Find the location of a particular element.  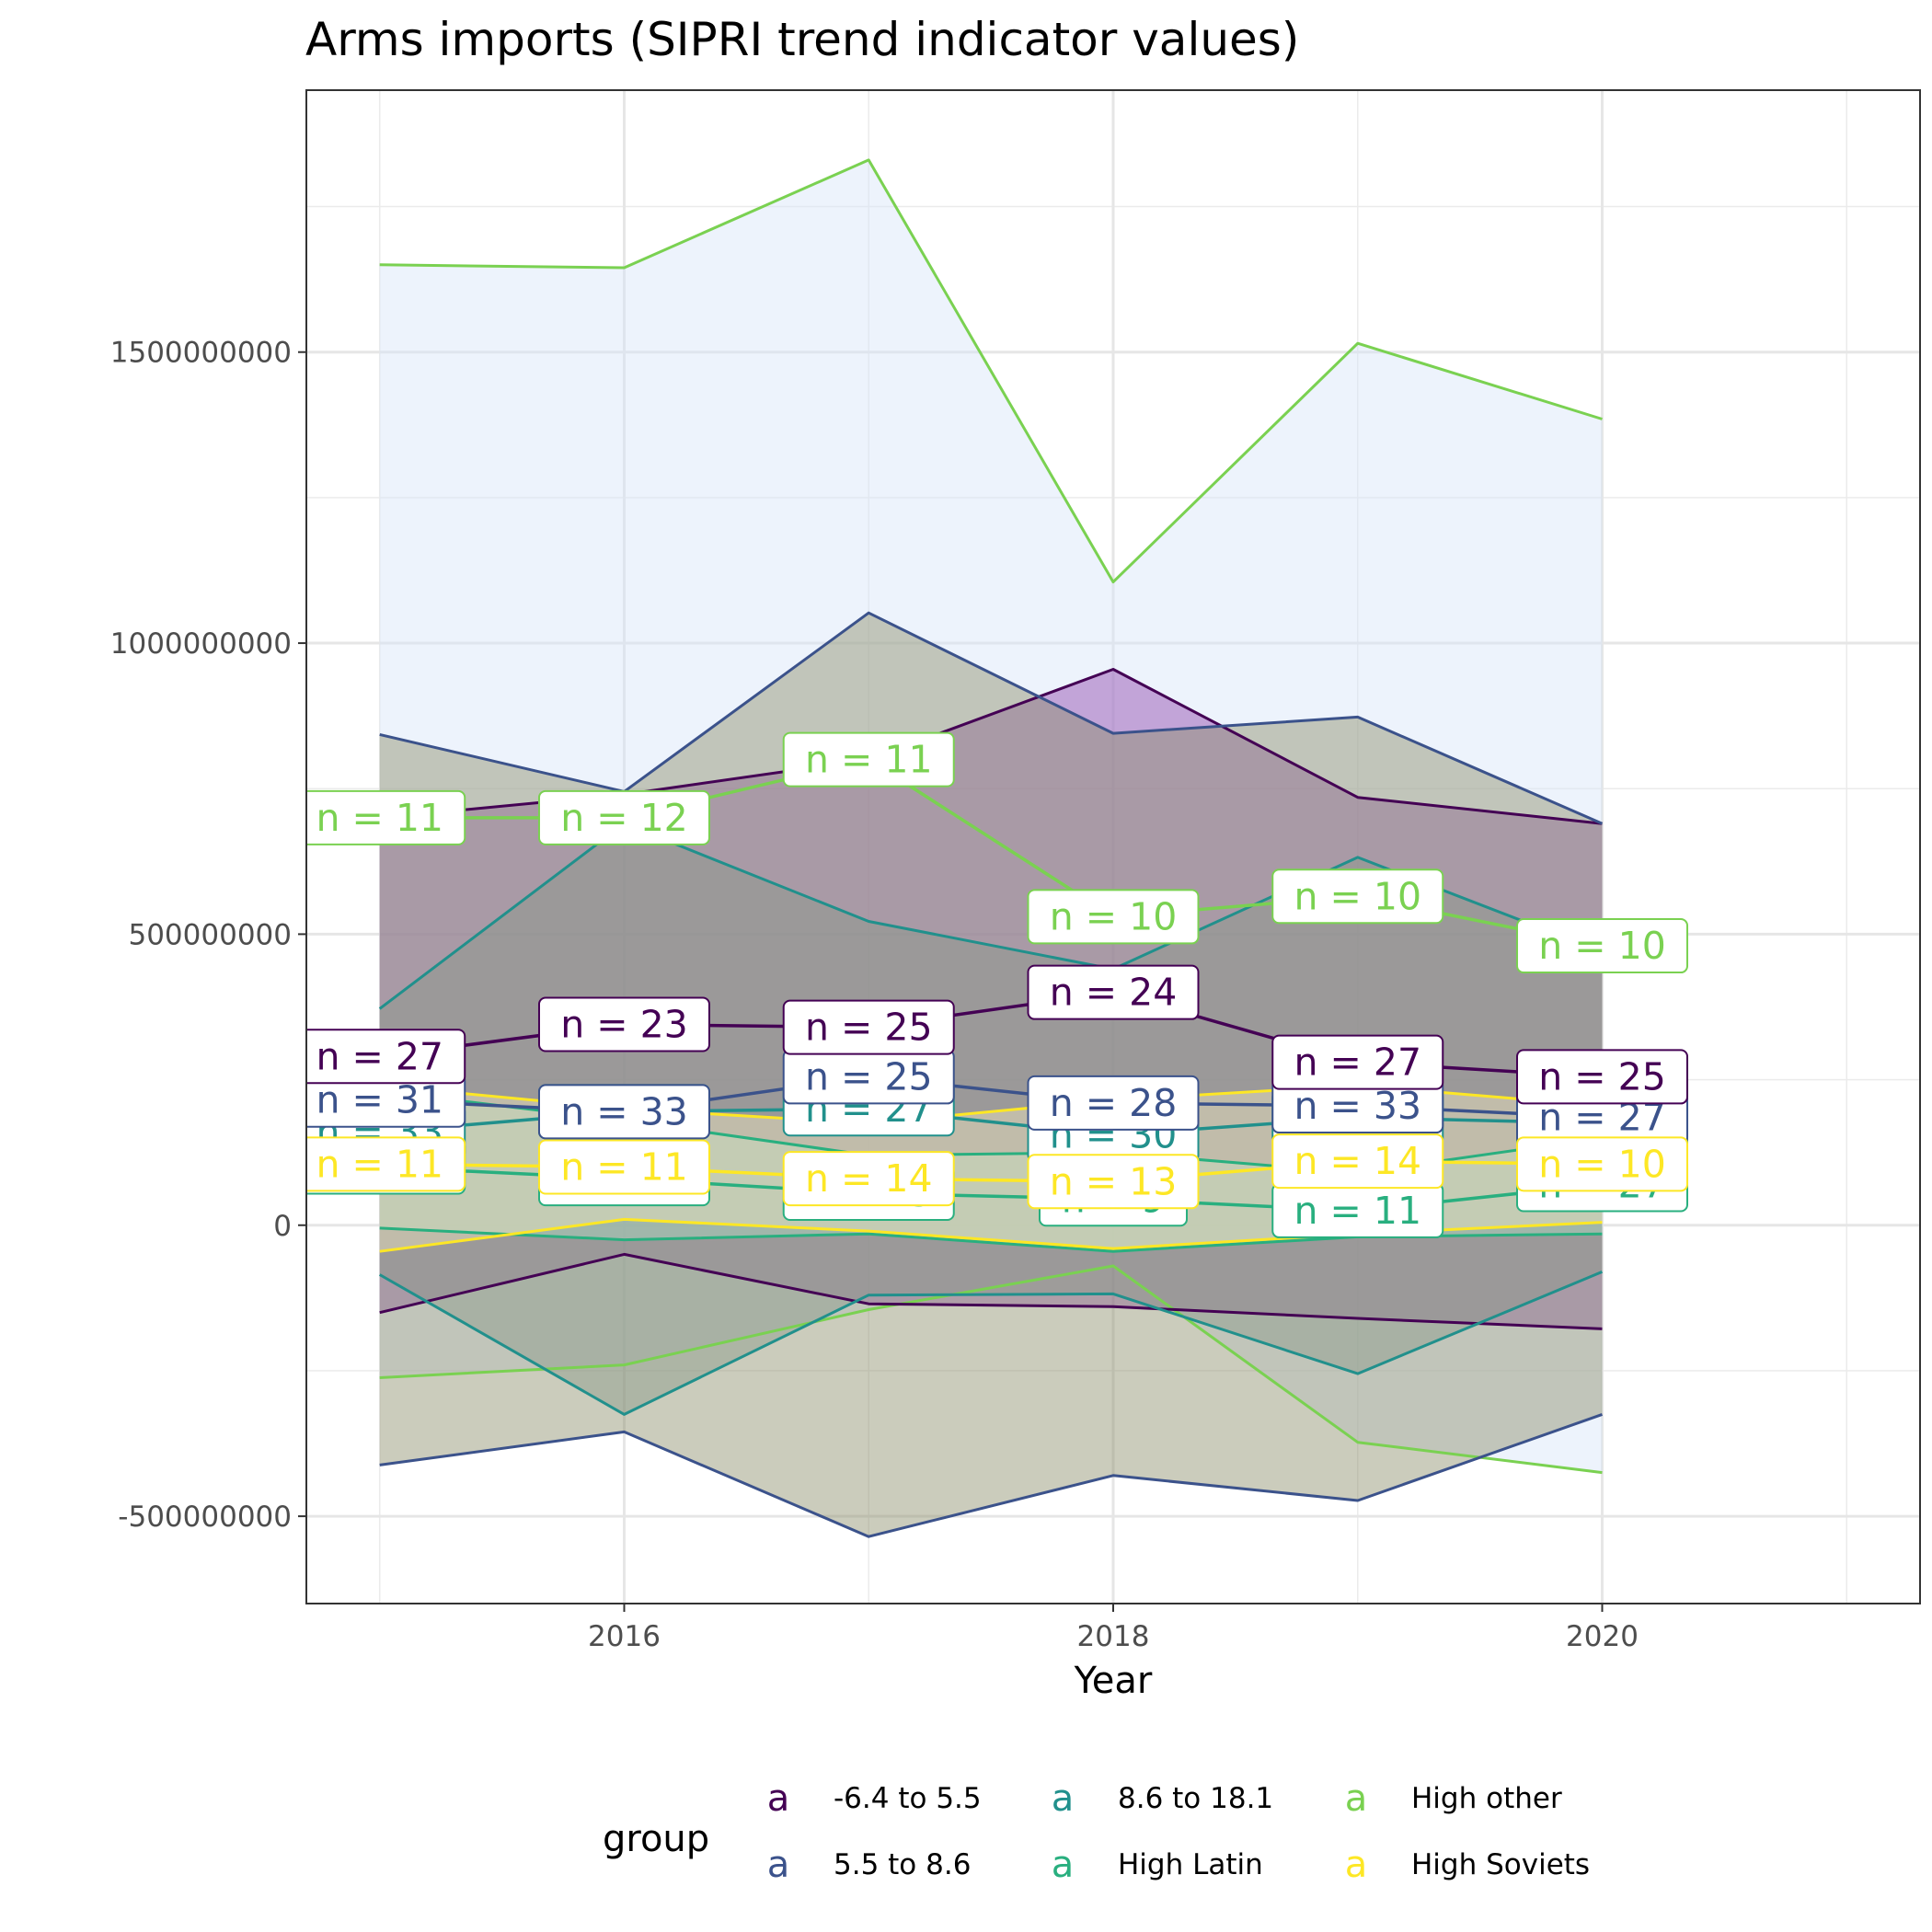

legend-label: High Soviets is located at coordinates (1500, 1864).